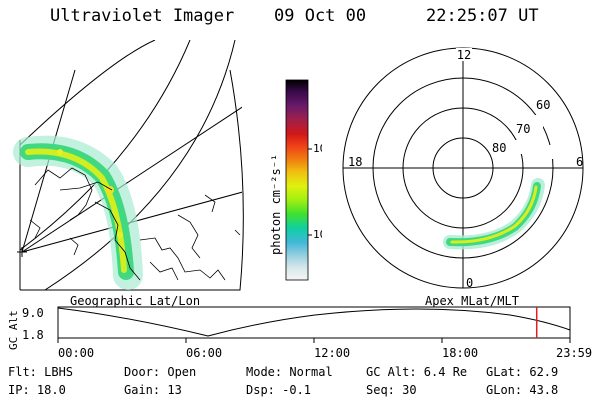 The width and height of the screenshot is (600, 400). What do you see at coordinates (499, 148) in the screenshot?
I see `mlat-label-80: 80` at bounding box center [499, 148].